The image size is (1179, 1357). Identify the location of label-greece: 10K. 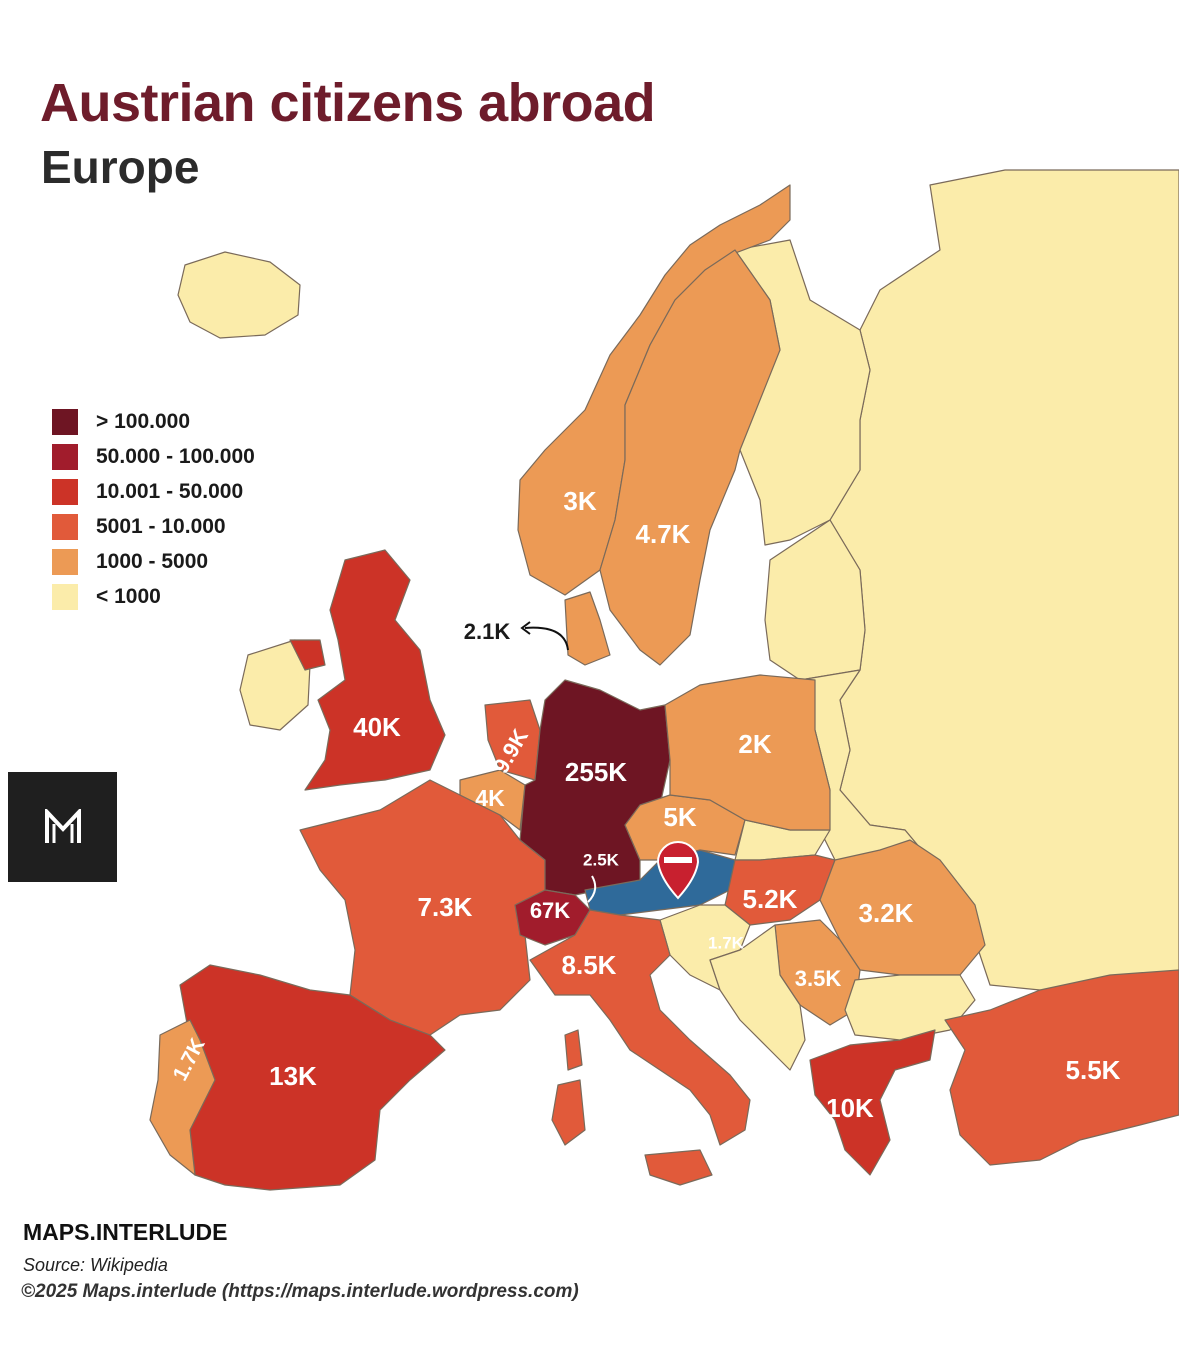
(850, 1108).